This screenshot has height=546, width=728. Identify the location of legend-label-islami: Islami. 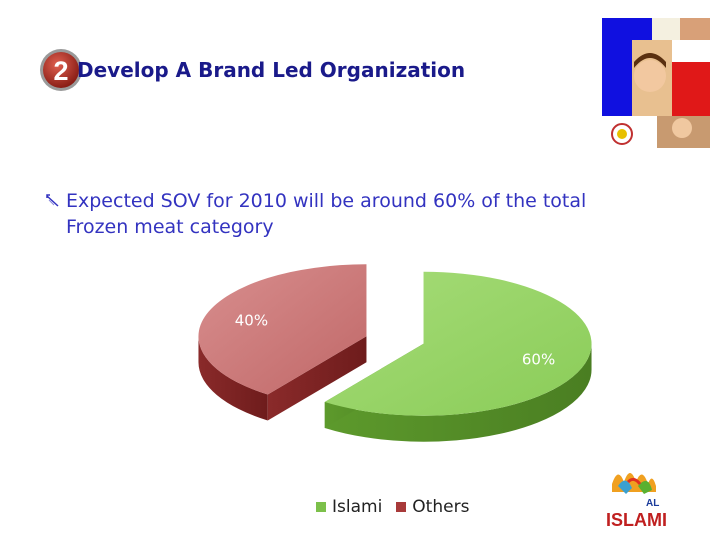
(357, 507).